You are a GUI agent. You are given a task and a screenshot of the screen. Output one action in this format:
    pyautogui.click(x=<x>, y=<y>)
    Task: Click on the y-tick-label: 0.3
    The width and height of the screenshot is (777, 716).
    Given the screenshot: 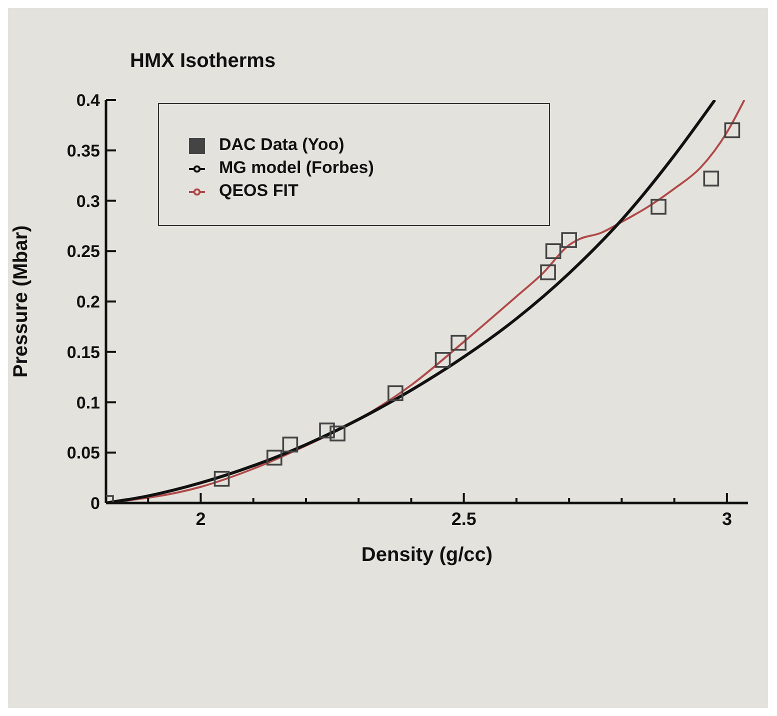 What is the action you would take?
    pyautogui.click(x=88, y=201)
    